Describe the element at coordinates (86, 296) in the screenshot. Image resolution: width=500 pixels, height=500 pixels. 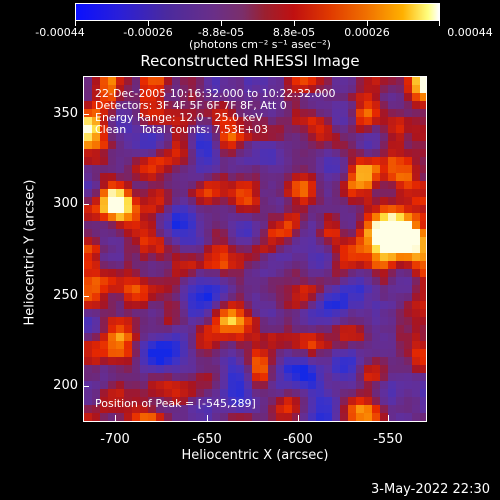
I see `y-tick-mark` at that location.